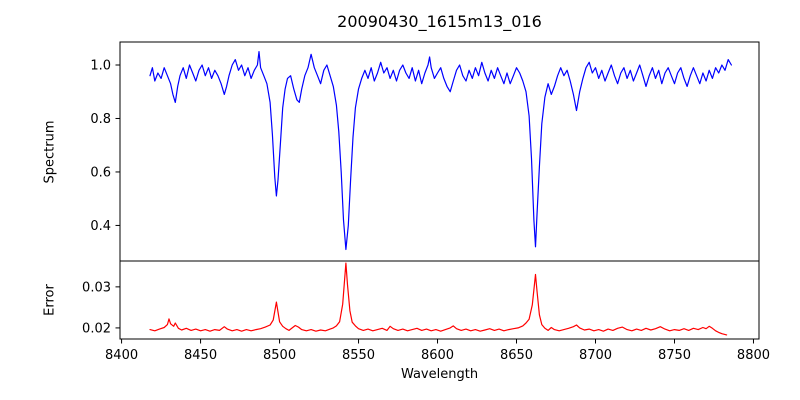  What do you see at coordinates (121, 355) in the screenshot?
I see `x-tick-label: 8400` at bounding box center [121, 355].